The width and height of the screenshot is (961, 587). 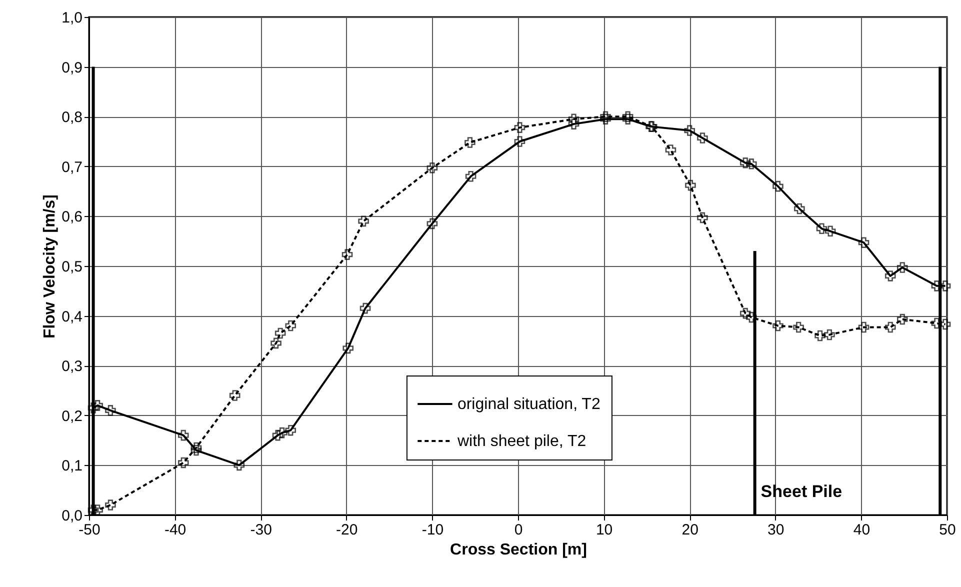 I want to click on y-axis-title: Flow Velocity [m/s], so click(x=50, y=266).